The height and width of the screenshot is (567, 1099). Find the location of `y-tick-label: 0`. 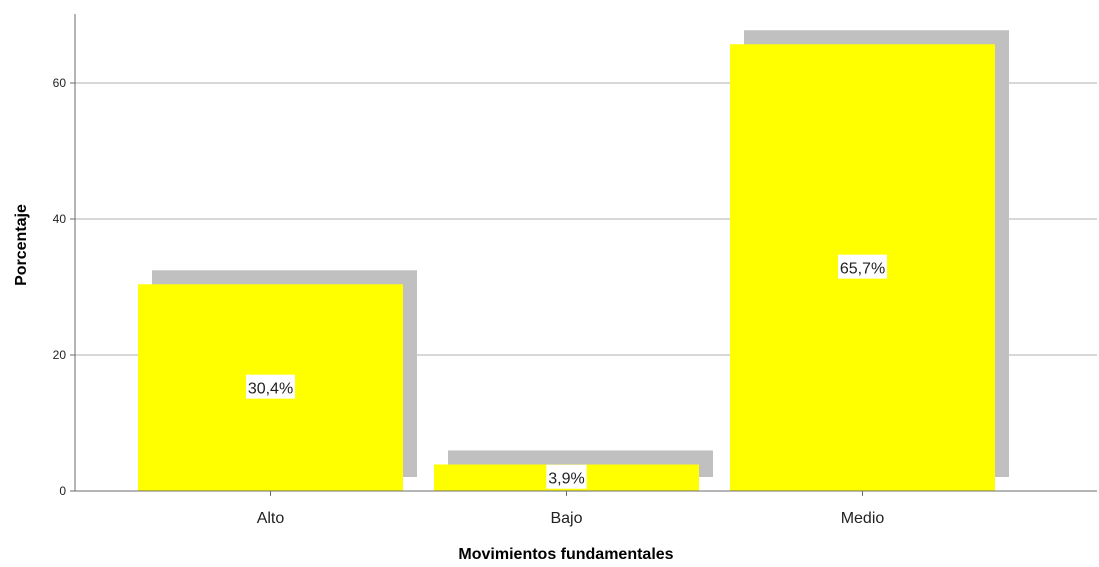

y-tick-label: 0 is located at coordinates (62, 491).